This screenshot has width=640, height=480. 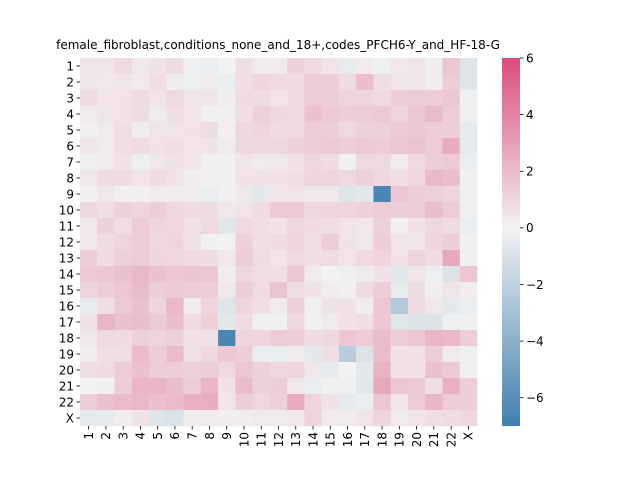 I want to click on heatmap-cell-14-X, so click(x=468, y=274).